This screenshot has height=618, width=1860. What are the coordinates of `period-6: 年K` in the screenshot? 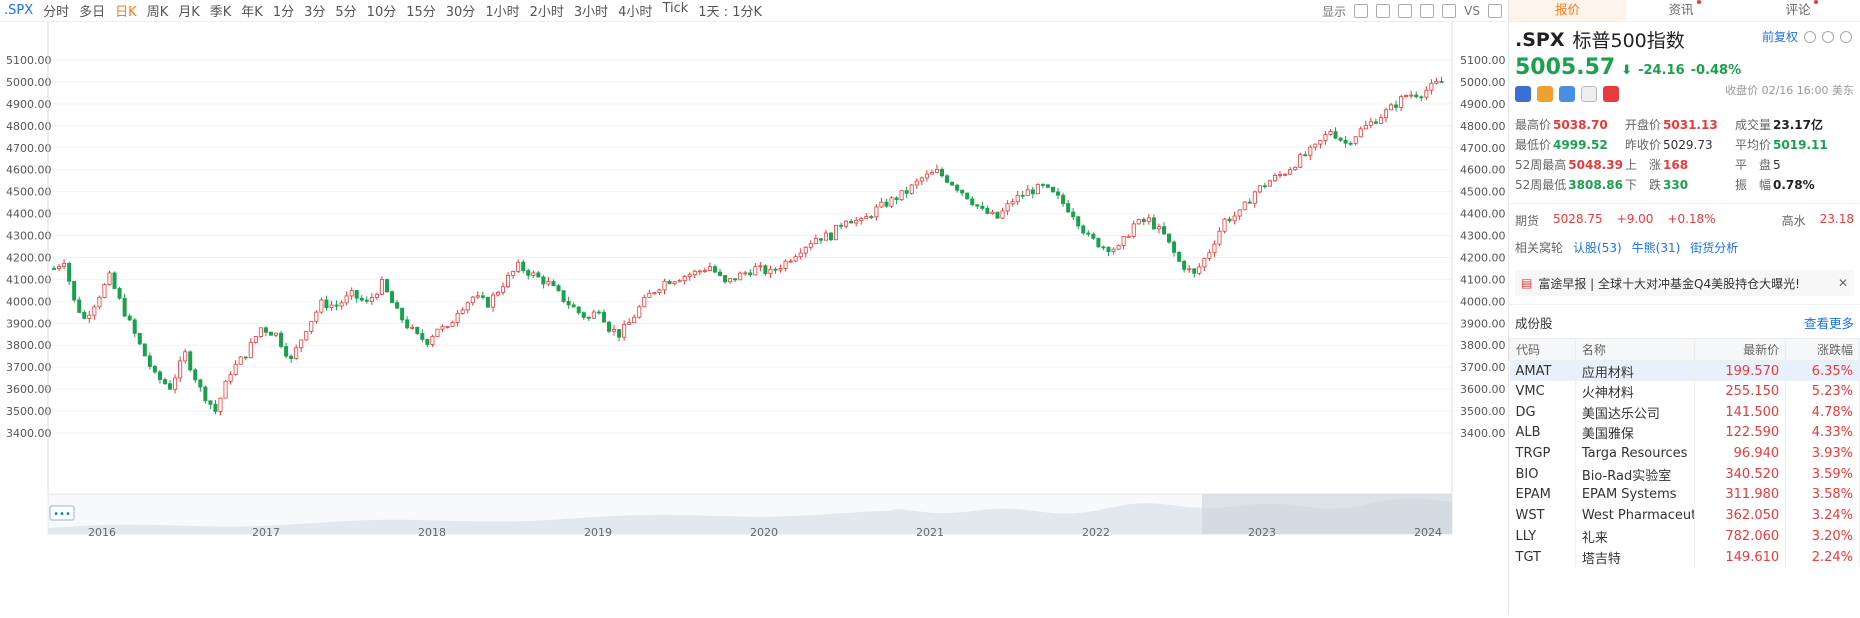 It's located at (252, 12).